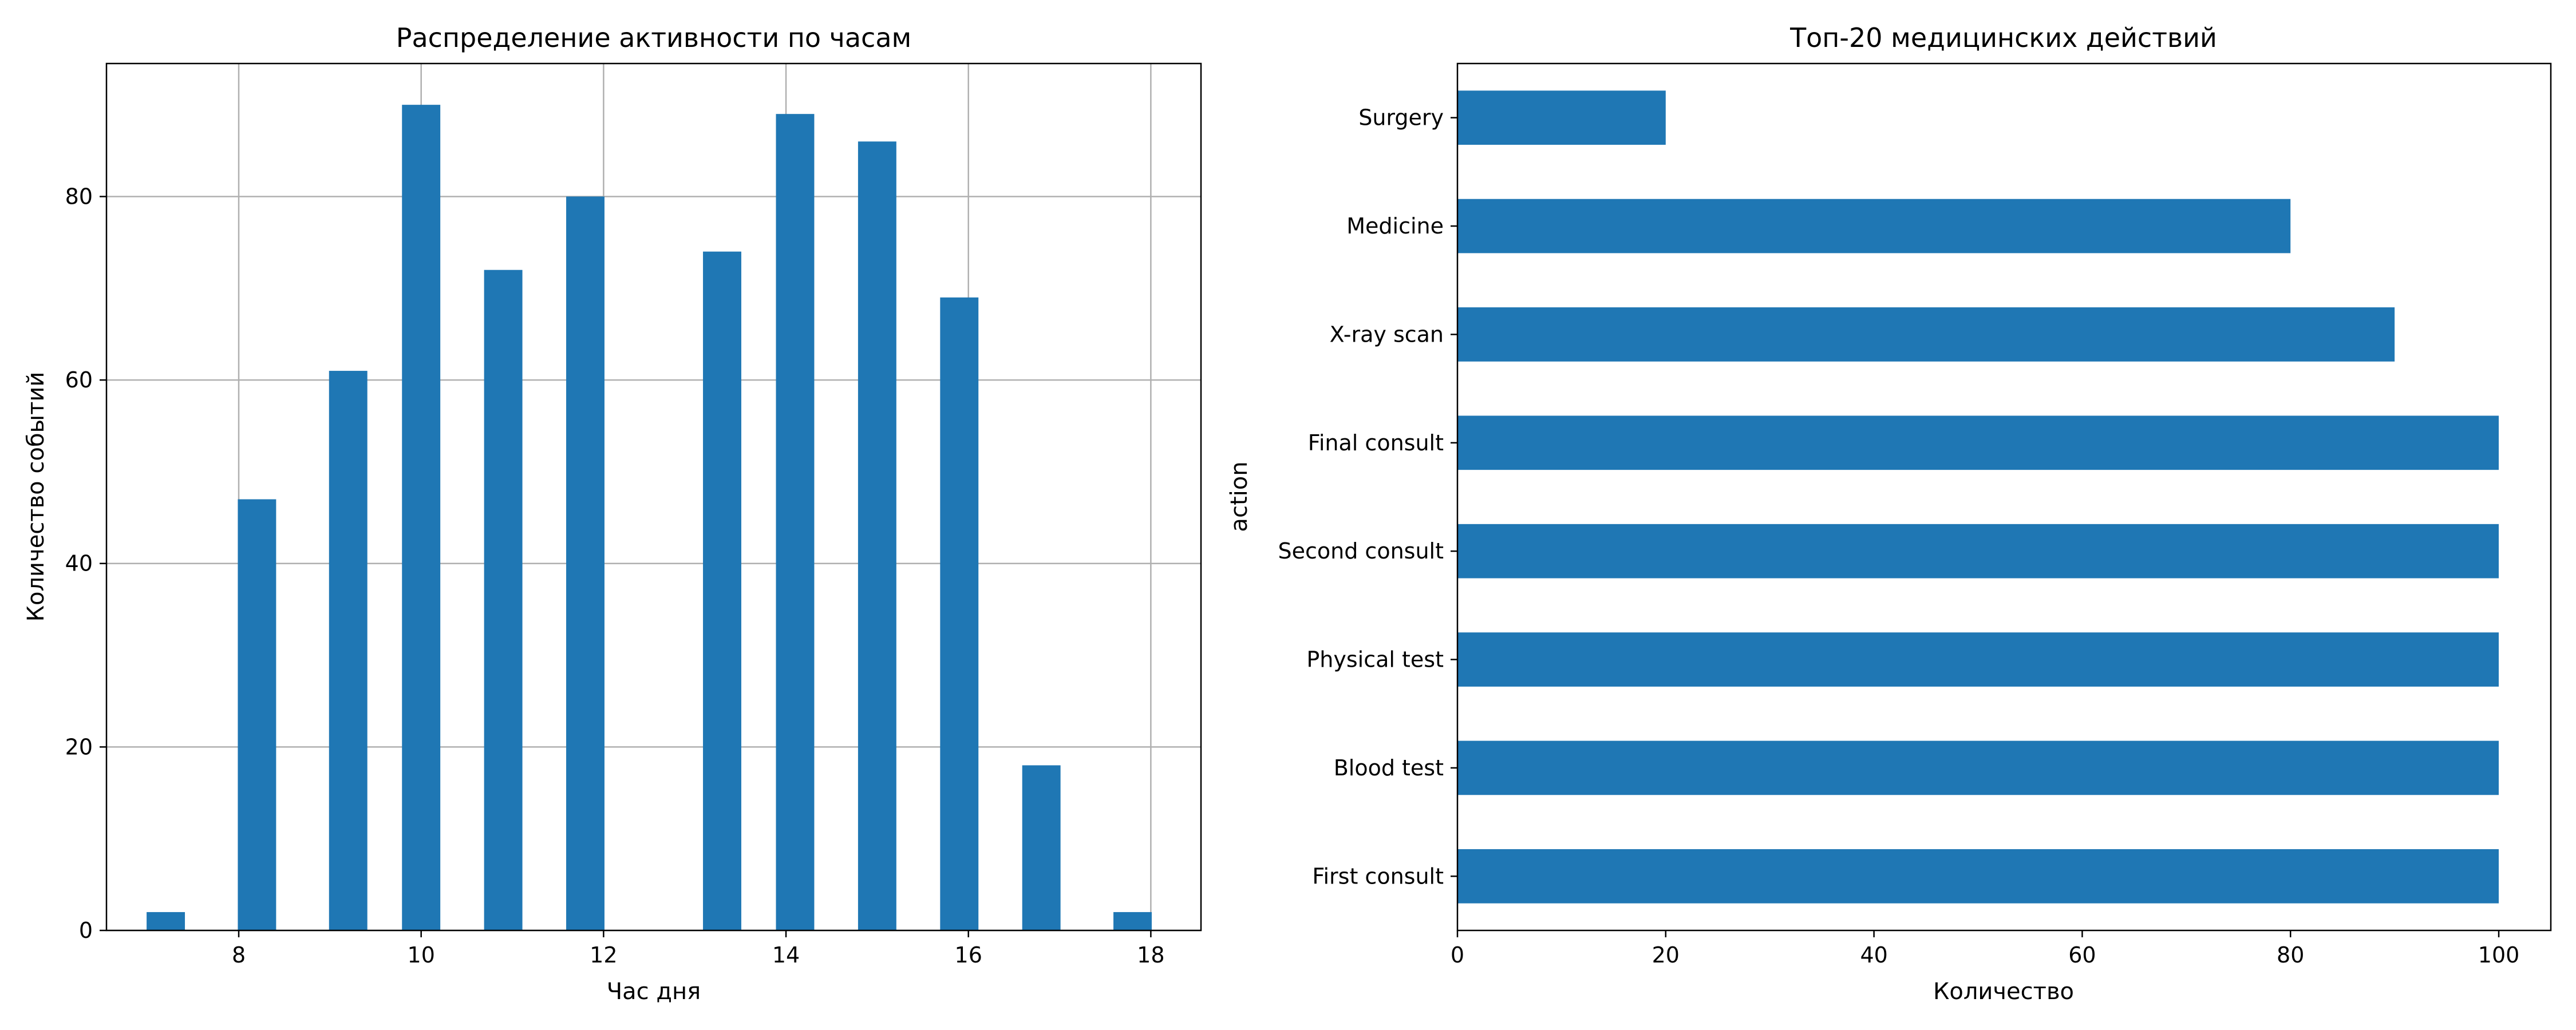  I want to click on action-category-label: First consult, so click(1378, 876).